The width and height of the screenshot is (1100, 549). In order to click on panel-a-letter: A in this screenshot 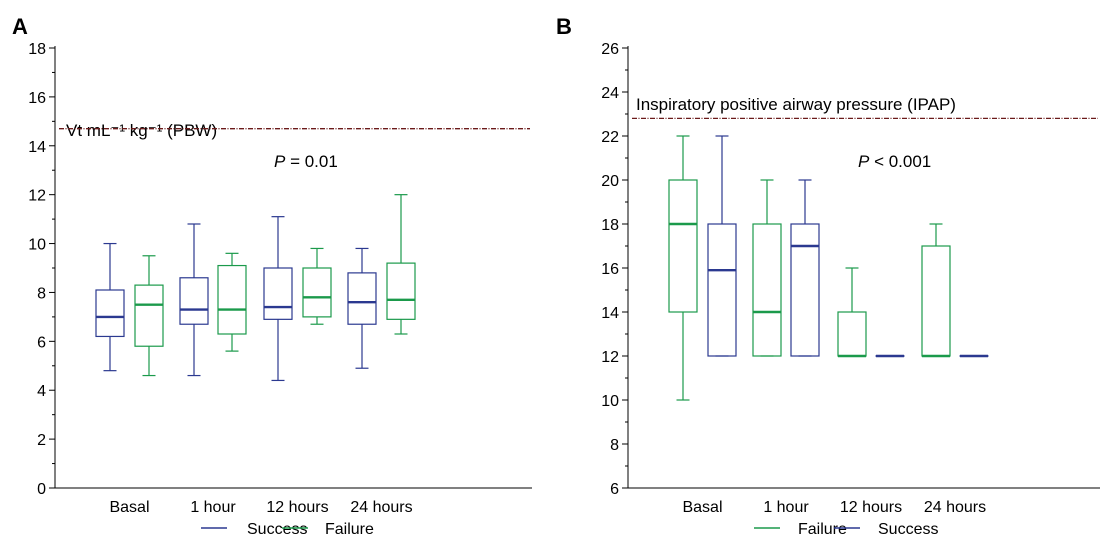, I will do `click(20, 26)`.